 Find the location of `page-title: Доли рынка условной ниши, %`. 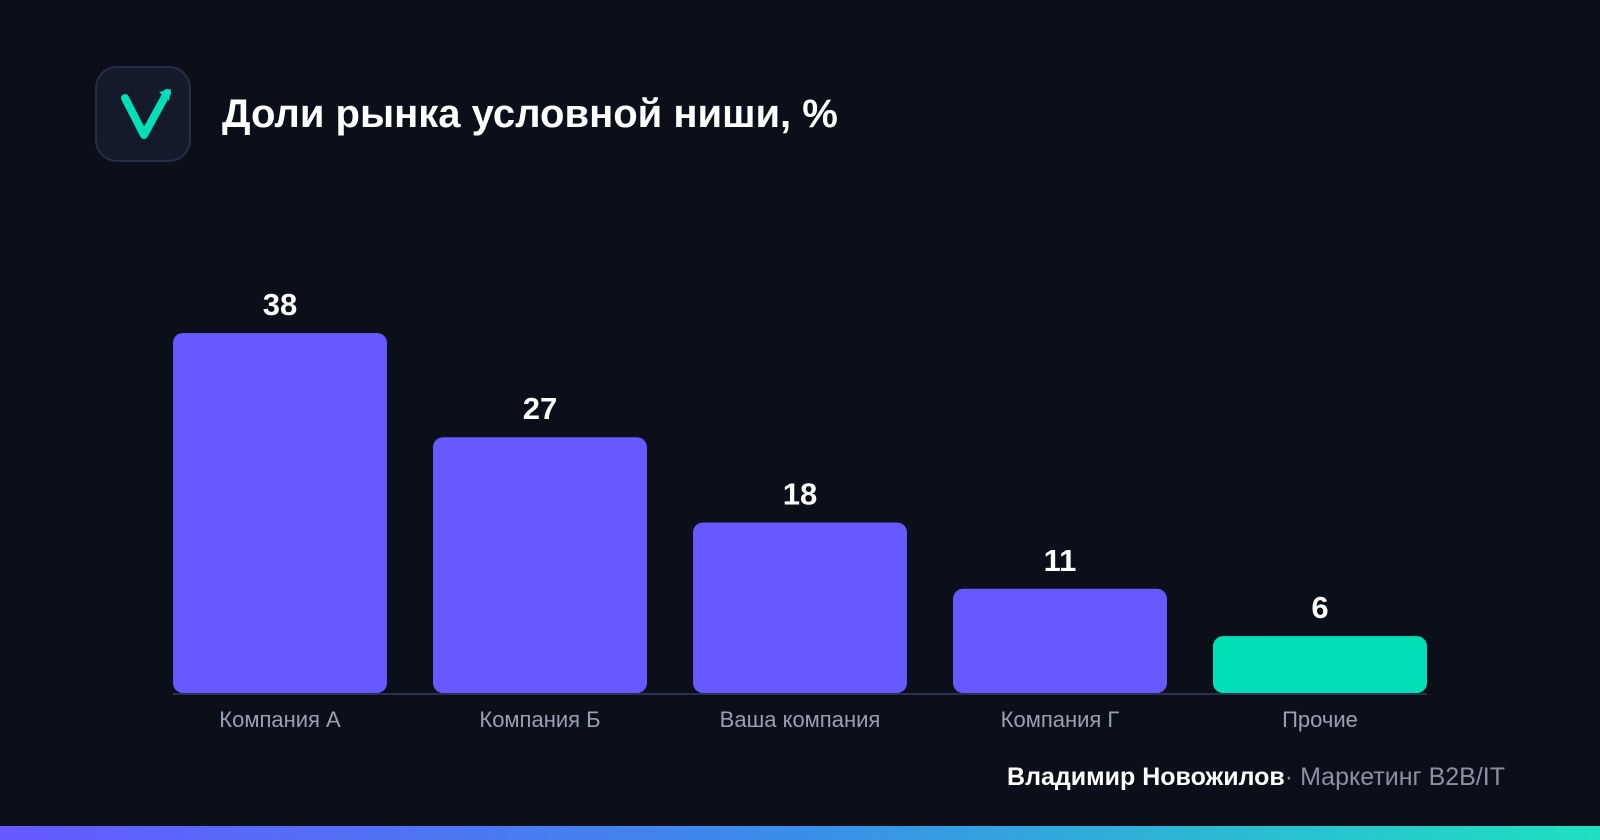

page-title: Доли рынка условной ниши, % is located at coordinates (530, 114).